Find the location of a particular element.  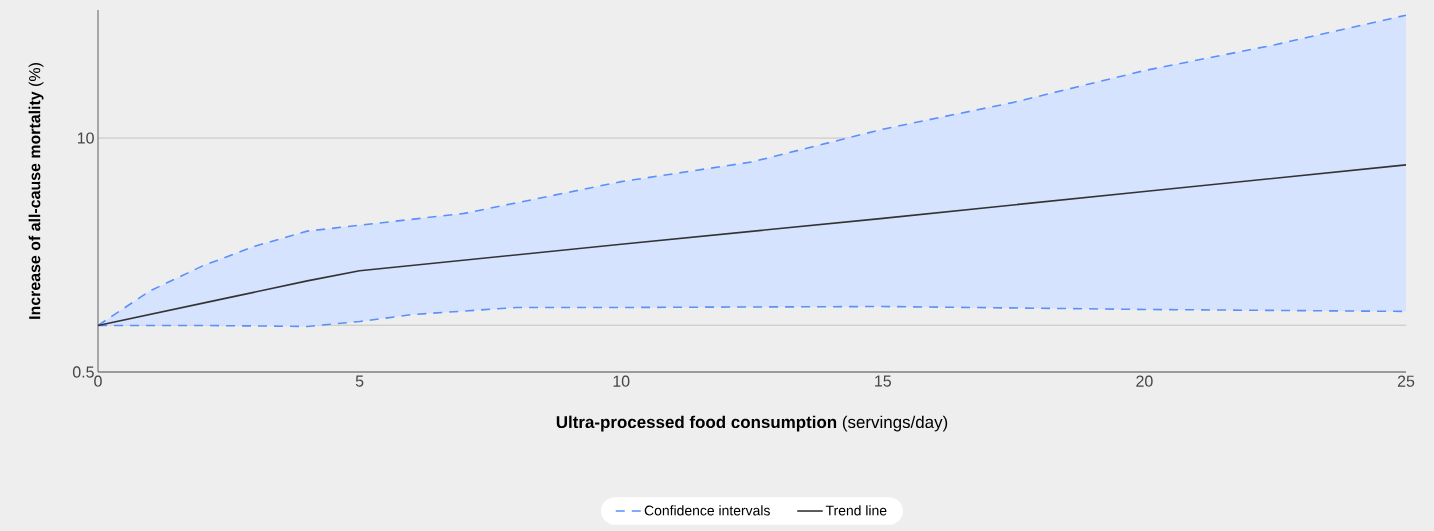

y-axis-title: Increase of all-cause mortality (%) is located at coordinates (36, 191).